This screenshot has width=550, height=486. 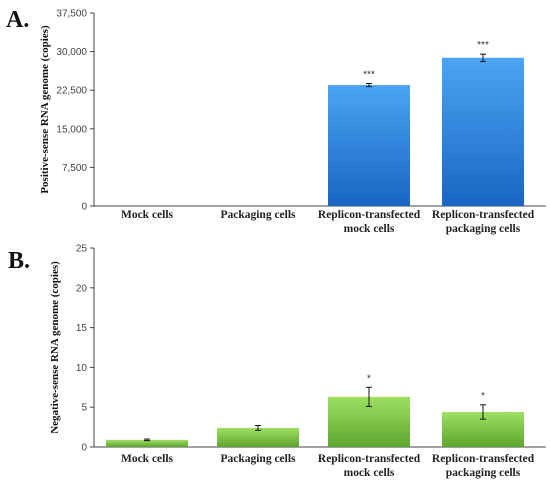 I want to click on y-tick-label: 15, so click(x=82, y=328).